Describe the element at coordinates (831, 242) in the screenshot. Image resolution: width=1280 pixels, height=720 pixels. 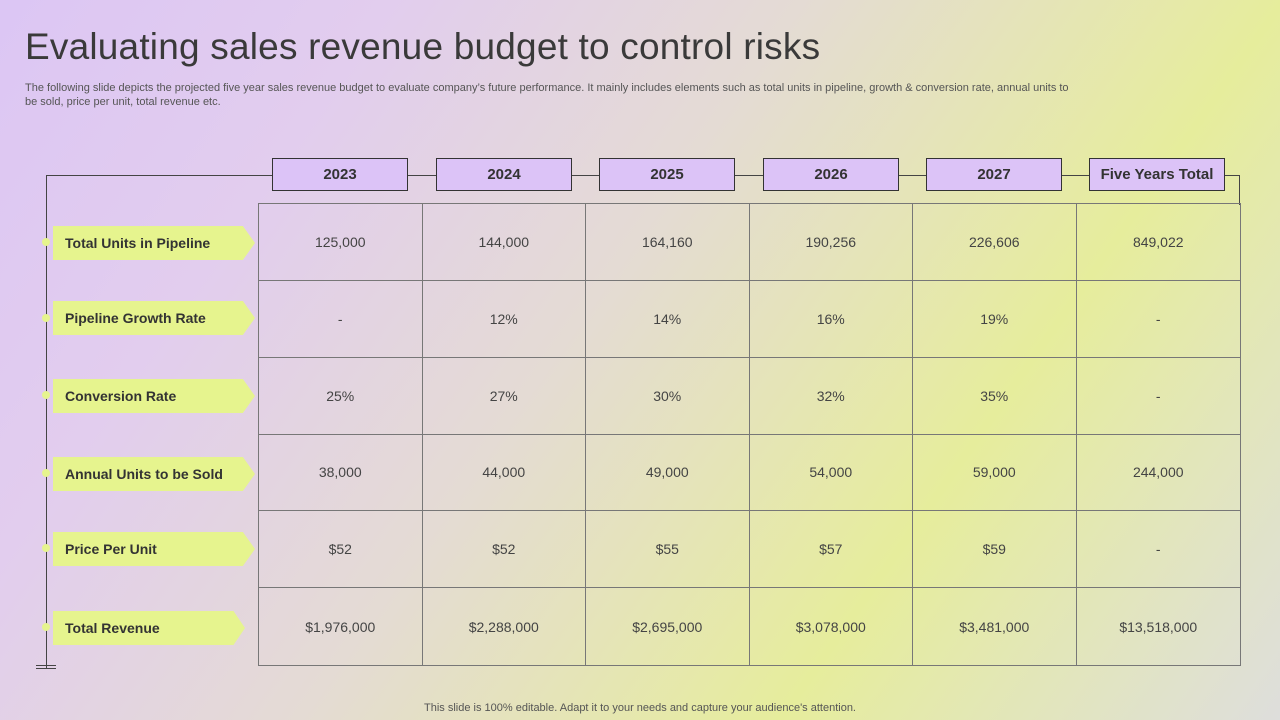
I see `table-cell: 190,256` at that location.